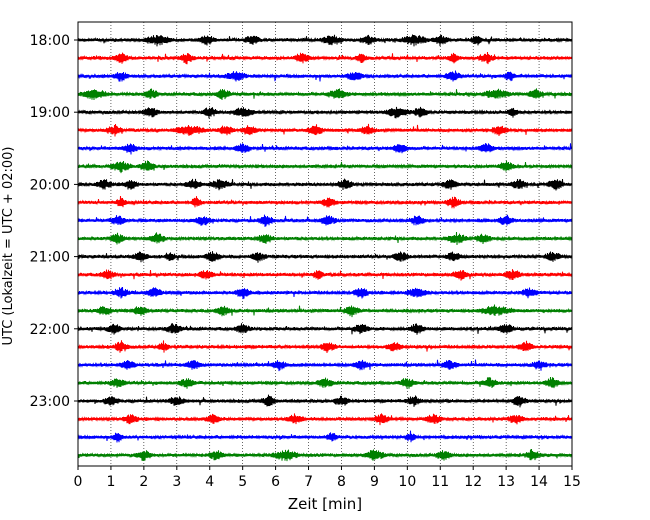  Describe the element at coordinates (506, 482) in the screenshot. I see `x-tick-label: 13` at that location.